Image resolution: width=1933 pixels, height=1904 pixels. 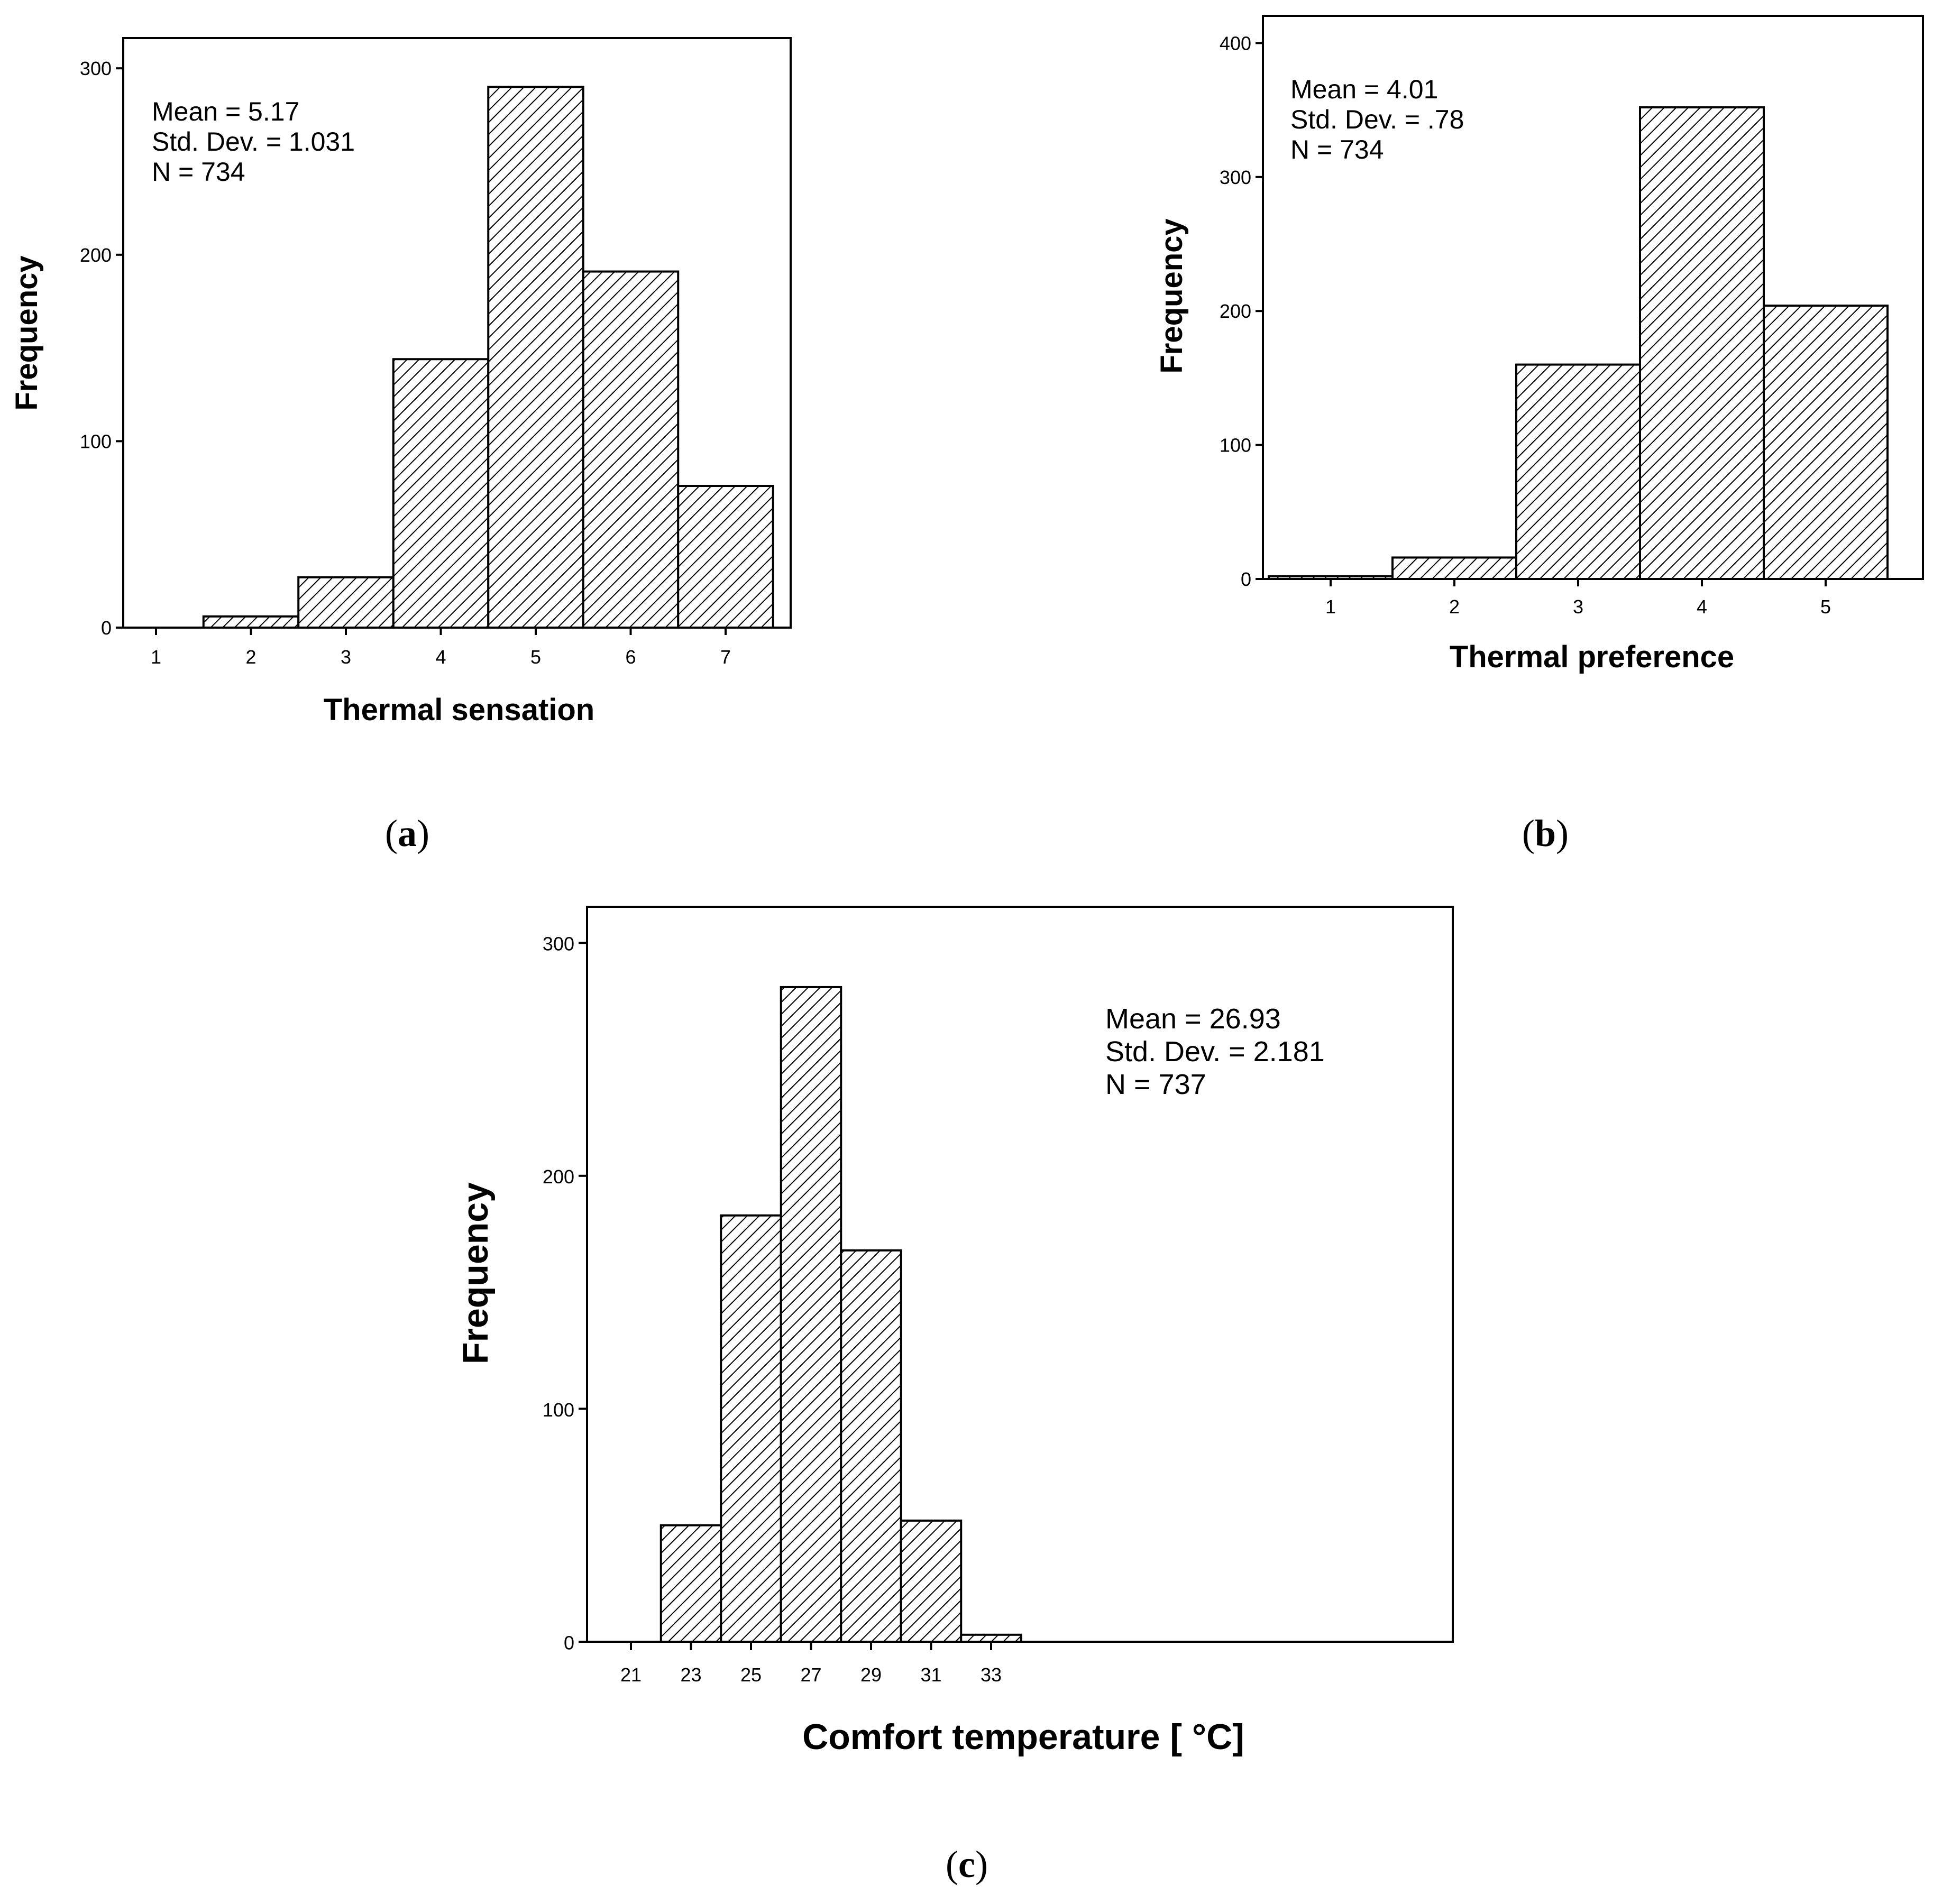 What do you see at coordinates (726, 657) in the screenshot?
I see `chart-a-x-tick-label-7: 7` at bounding box center [726, 657].